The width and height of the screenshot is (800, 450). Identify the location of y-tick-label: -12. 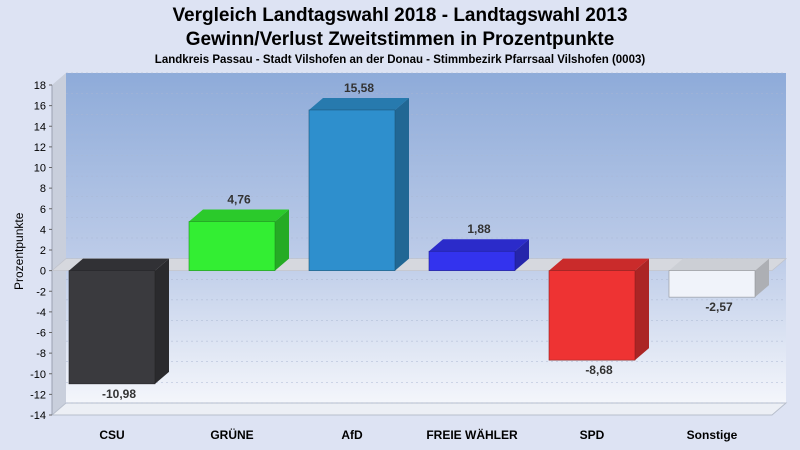
(38, 395).